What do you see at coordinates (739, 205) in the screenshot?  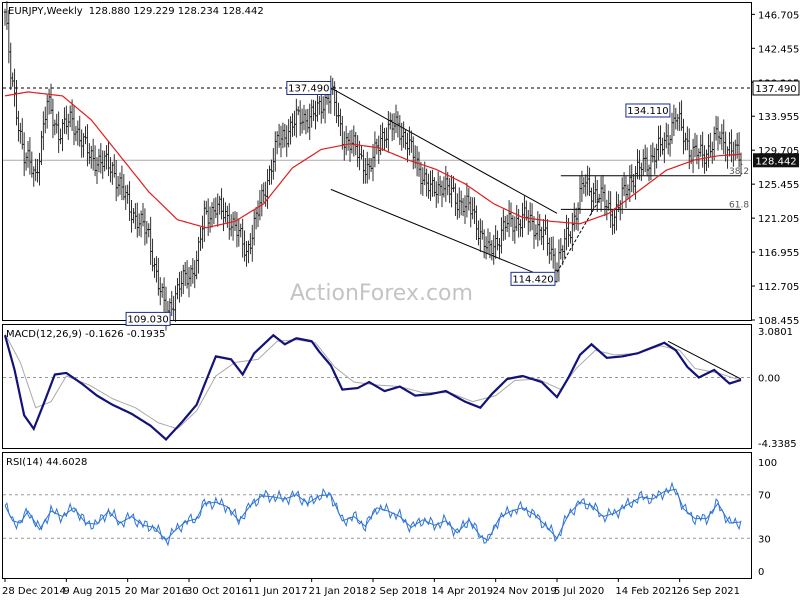 I see `fib-61-label: 61.8` at bounding box center [739, 205].